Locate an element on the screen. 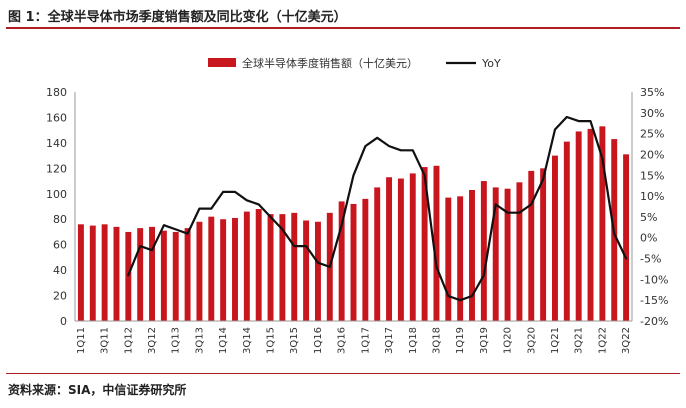 This screenshot has height=408, width=686. x-tick-label: 3Q21 is located at coordinates (579, 340).